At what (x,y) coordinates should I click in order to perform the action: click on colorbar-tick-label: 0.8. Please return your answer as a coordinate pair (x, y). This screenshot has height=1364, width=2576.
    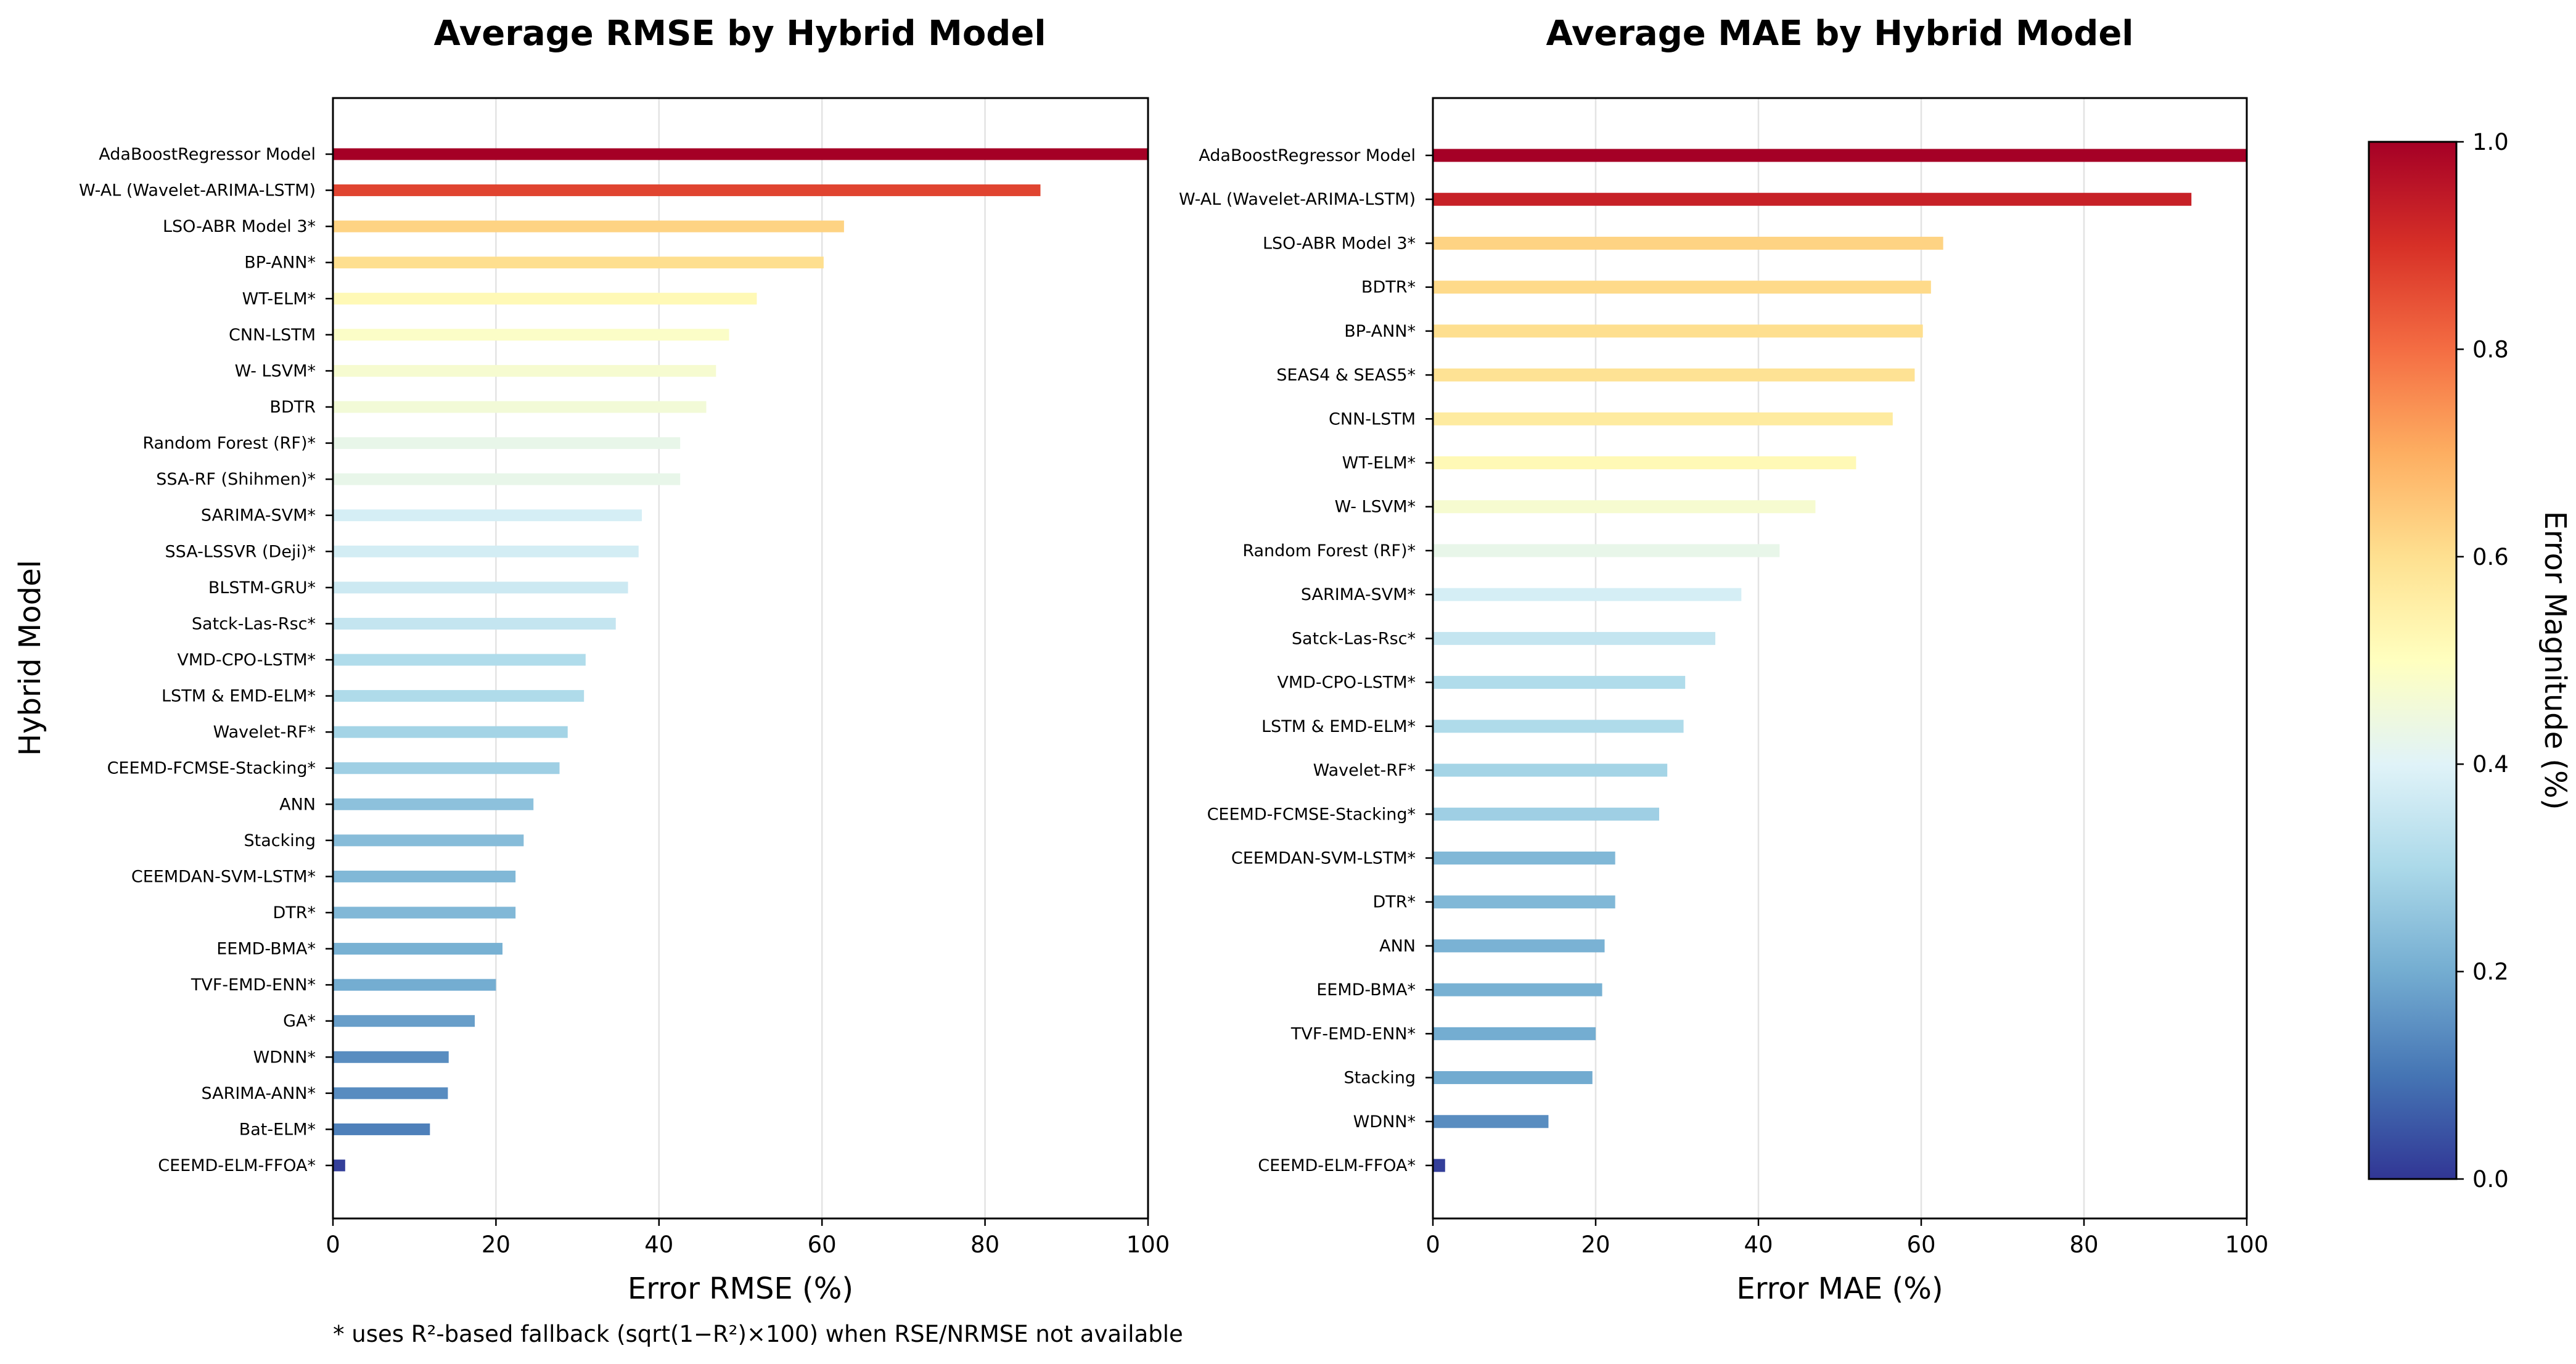
    Looking at the image, I should click on (2490, 349).